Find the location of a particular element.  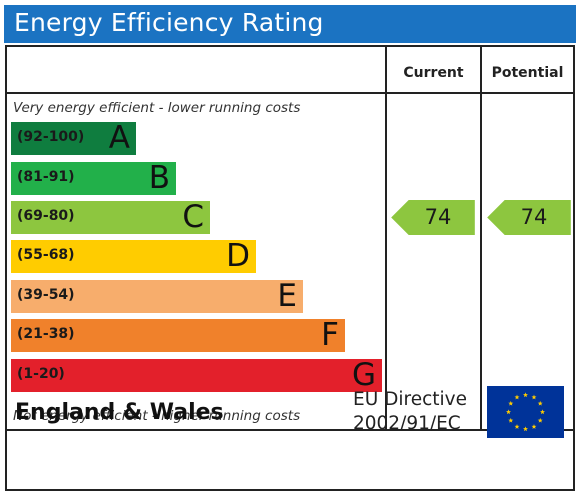

band-letter: F is located at coordinates (330, 335).